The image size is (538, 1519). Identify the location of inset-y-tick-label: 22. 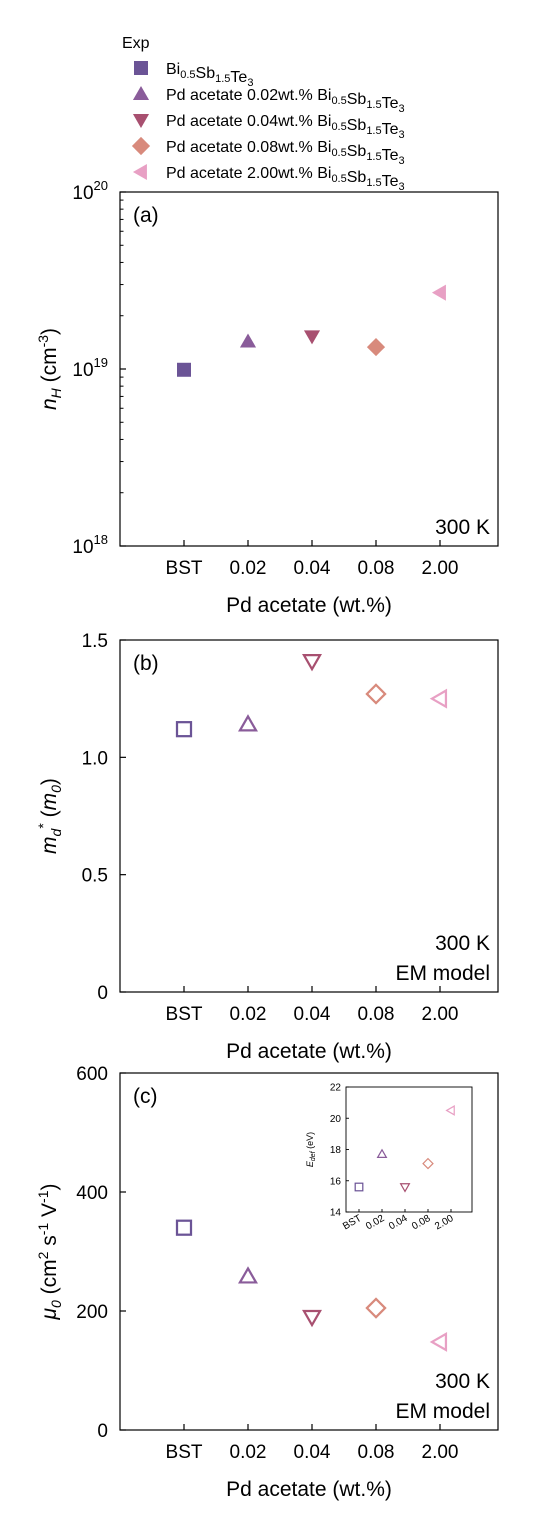
(336, 1088).